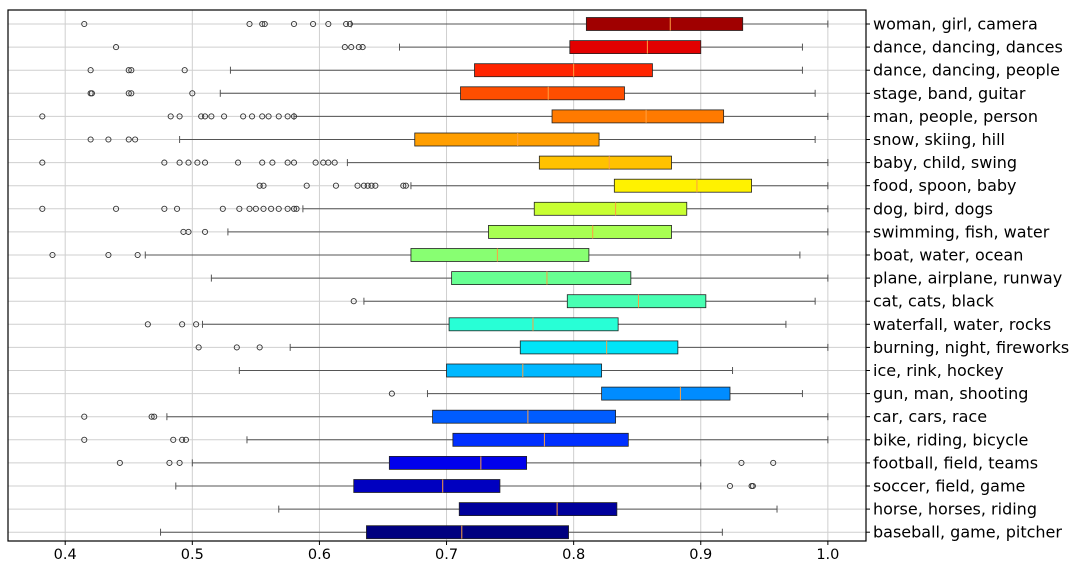  I want to click on category-label: ice, rink, hockey, so click(938, 370).